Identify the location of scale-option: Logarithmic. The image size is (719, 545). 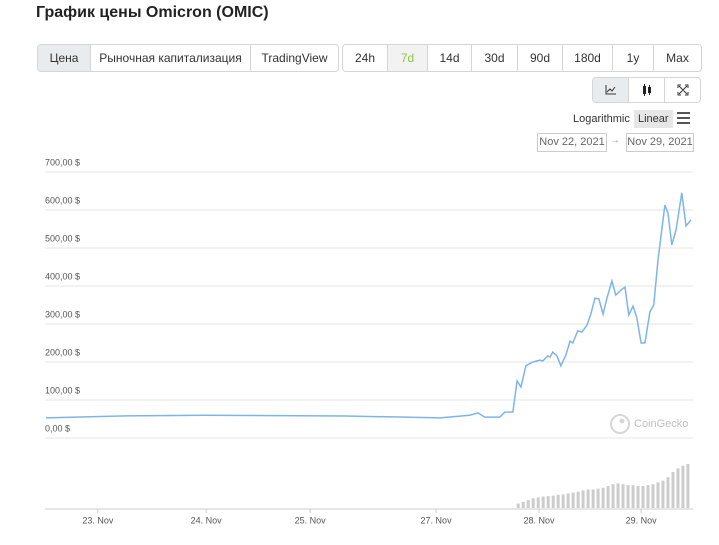
(601, 119).